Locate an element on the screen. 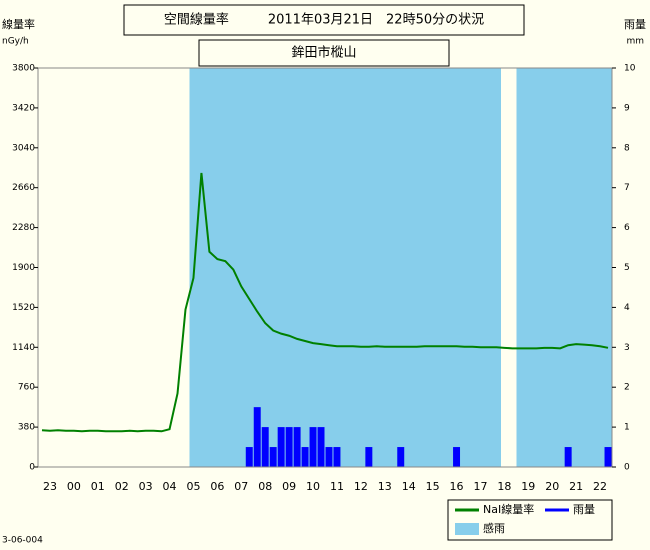 Image resolution: width=650 pixels, height=550 pixels. x-tick-label: 02 is located at coordinates (122, 486).